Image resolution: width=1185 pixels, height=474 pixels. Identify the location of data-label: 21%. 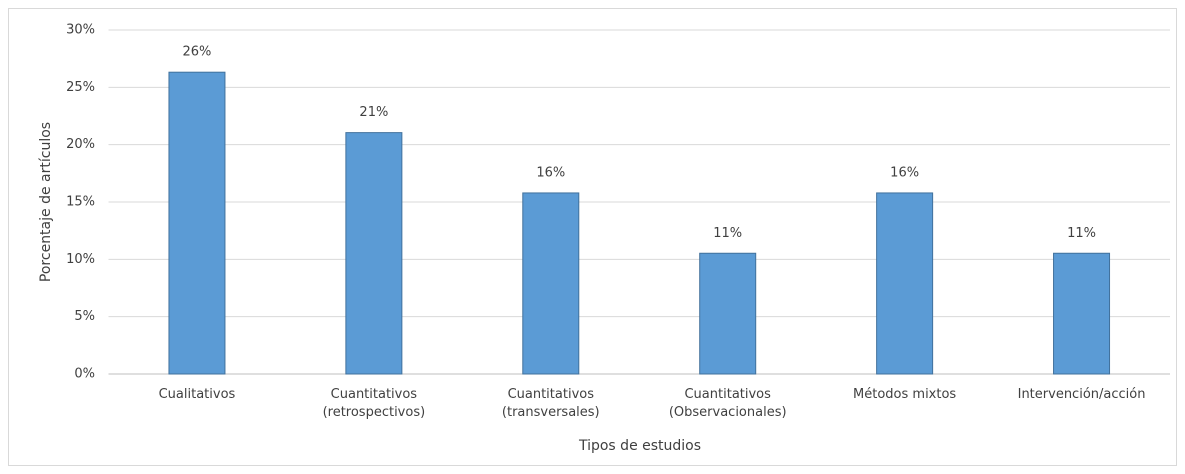
(373, 112).